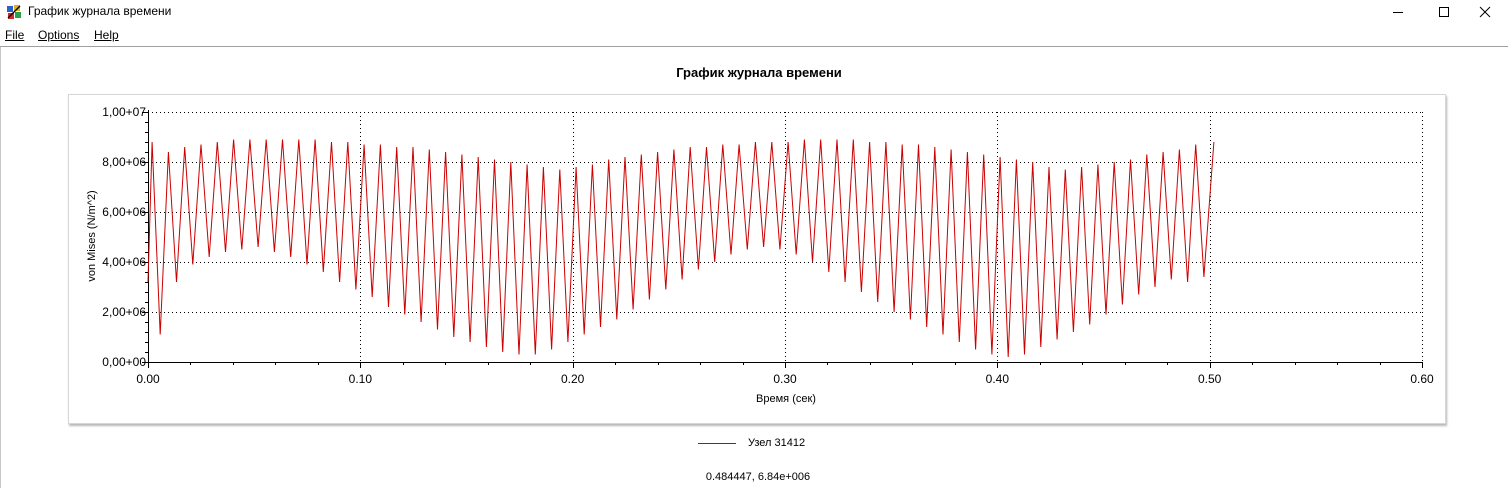 This screenshot has height=488, width=1508. I want to click on y-tick-label: 4,00+06, so click(124, 262).